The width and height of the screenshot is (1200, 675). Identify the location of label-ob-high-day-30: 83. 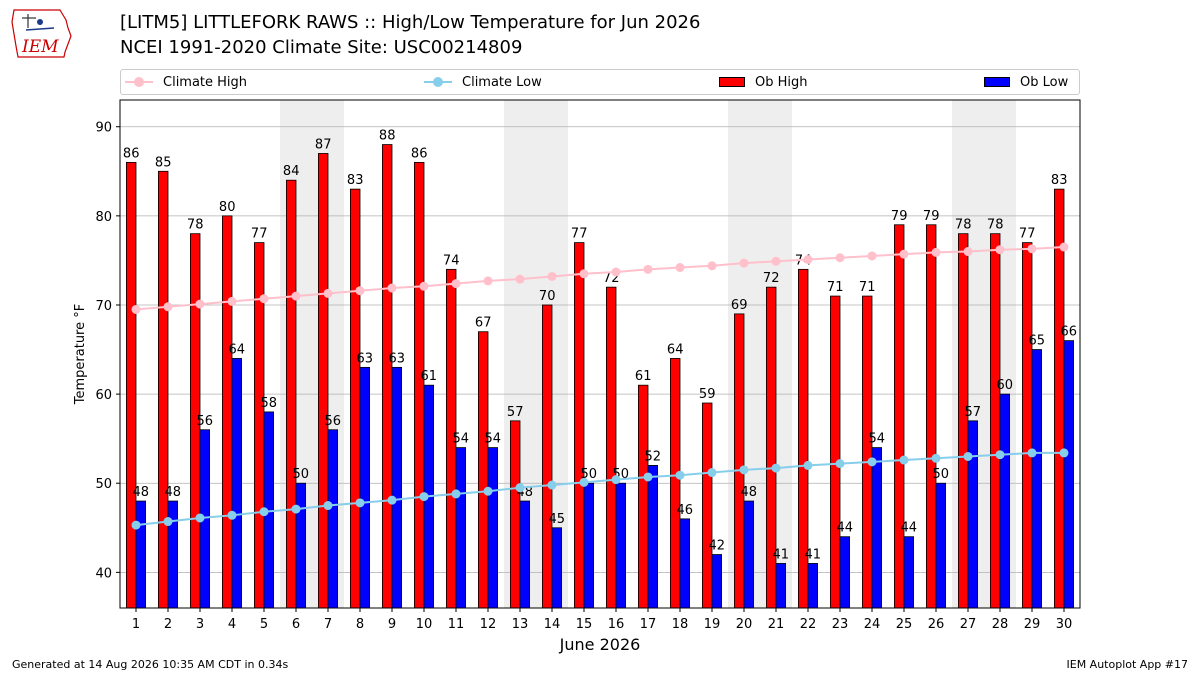
(1059, 180).